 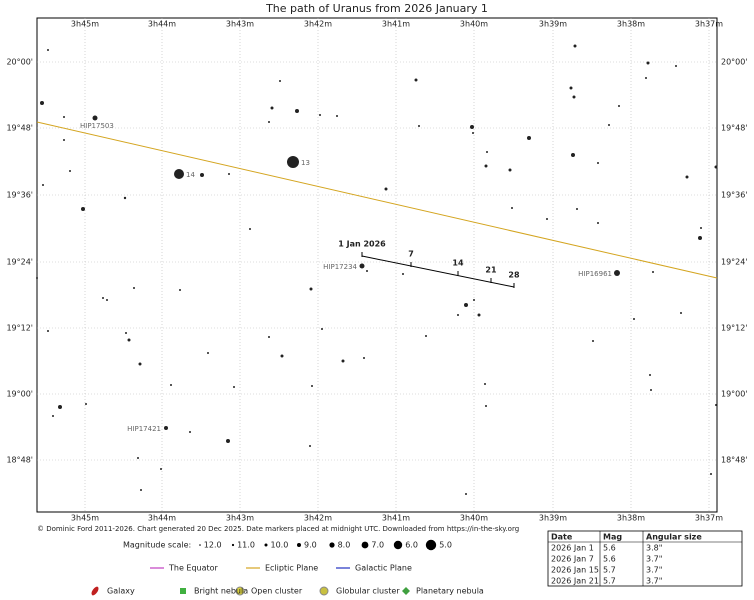 I want to click on ra-label: 3h41m, so click(x=396, y=24).